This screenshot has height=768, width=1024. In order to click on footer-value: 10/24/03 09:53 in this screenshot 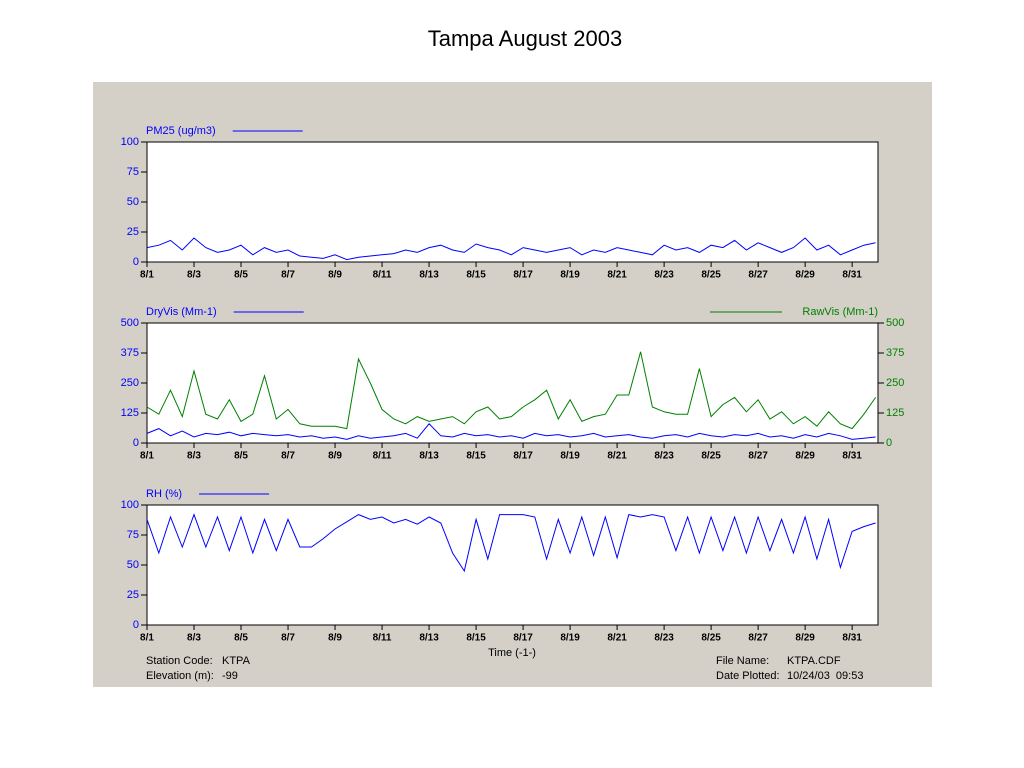, I will do `click(825, 676)`.